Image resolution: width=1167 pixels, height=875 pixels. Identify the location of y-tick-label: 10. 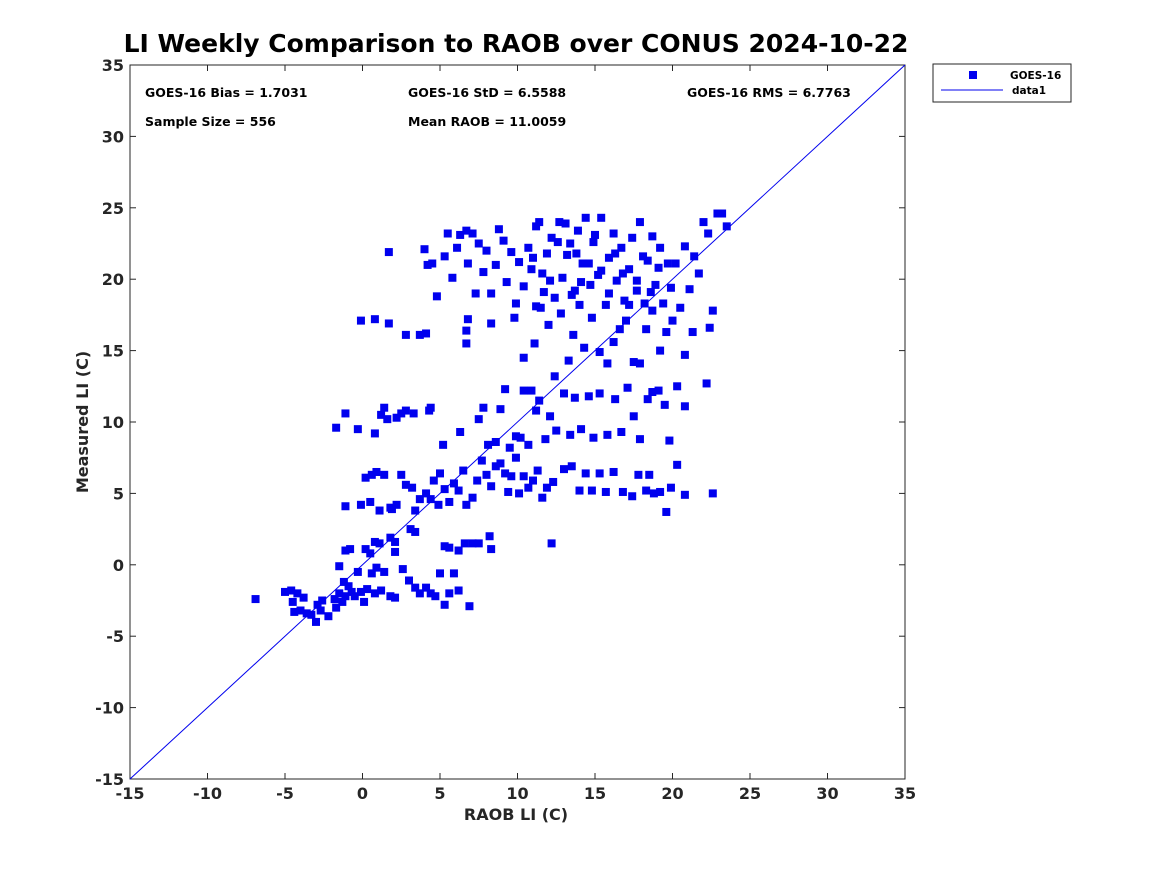
(113, 422).